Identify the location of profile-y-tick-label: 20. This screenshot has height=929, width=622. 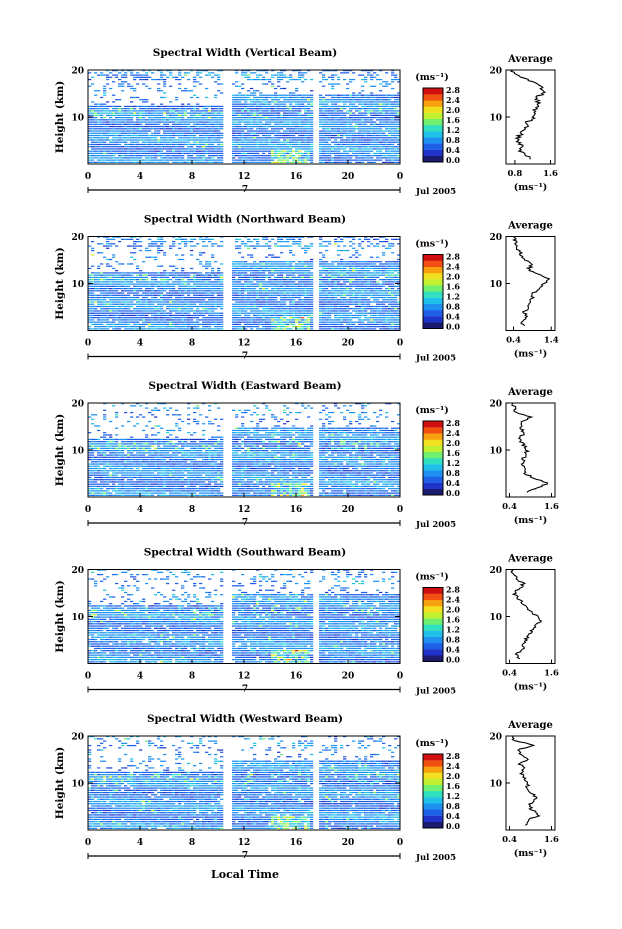
(495, 72).